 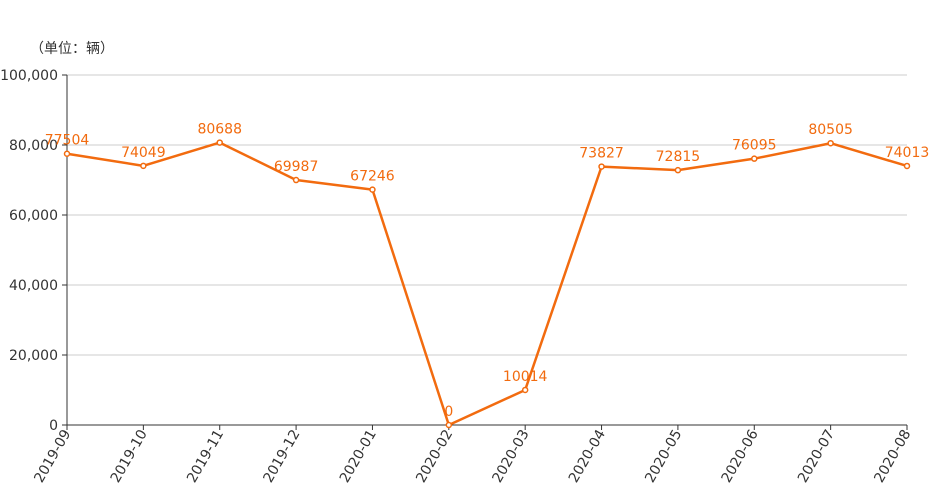 I want to click on data-label: 74013, so click(x=907, y=153).